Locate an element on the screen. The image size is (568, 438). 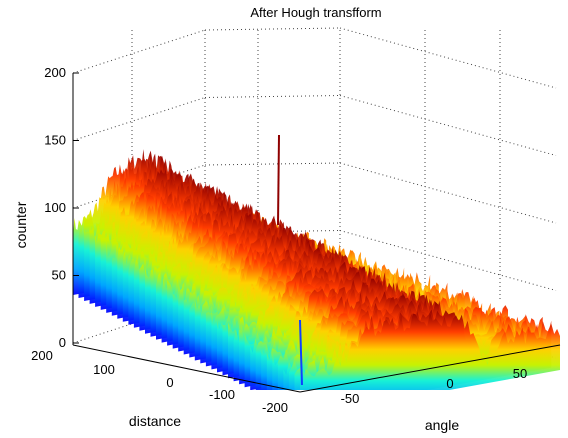
angle-tick-label: 0 is located at coordinates (449, 383).